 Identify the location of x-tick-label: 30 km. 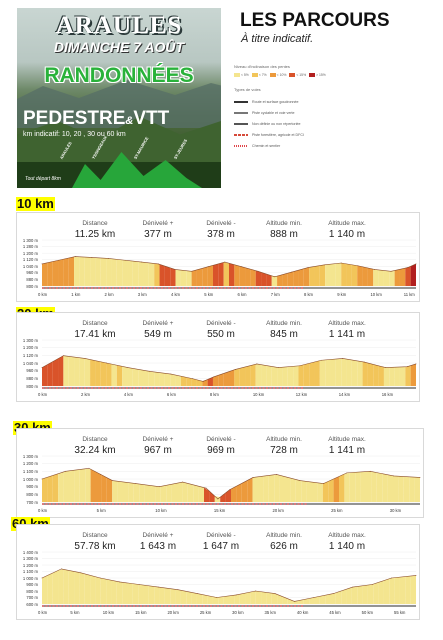
(238, 612).